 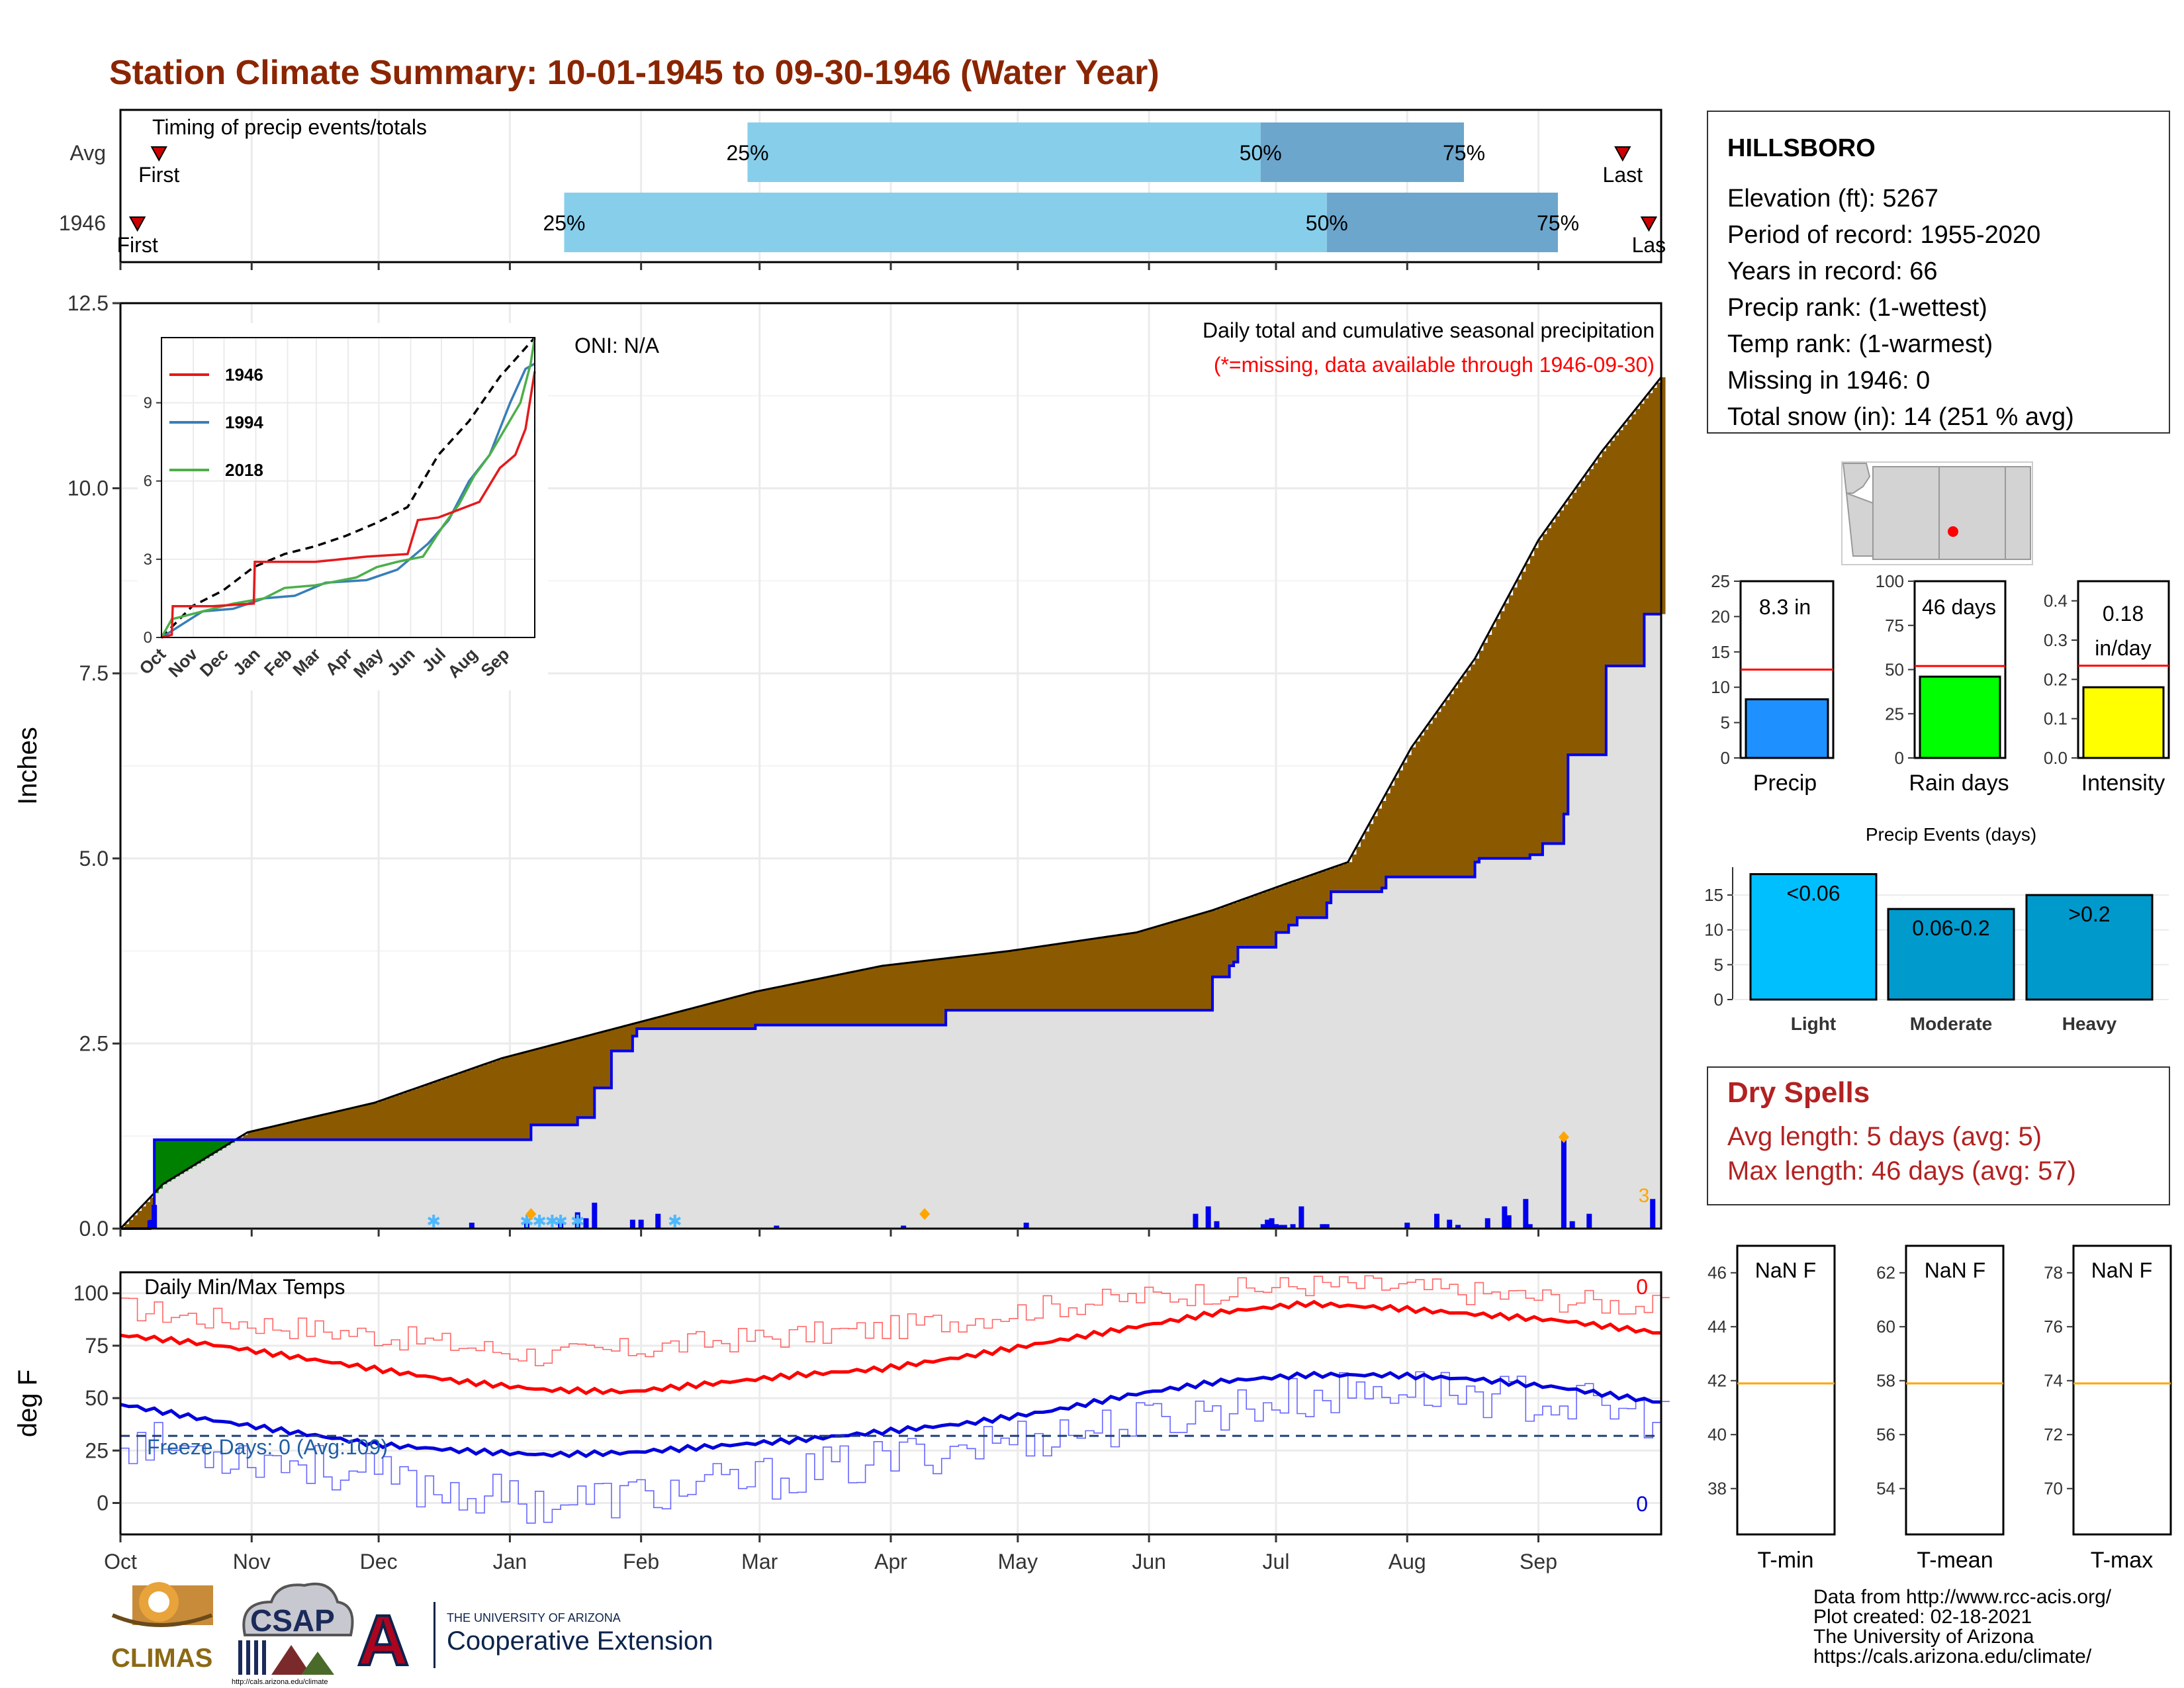 I want to click on inset-average-line, so click(x=348, y=487).